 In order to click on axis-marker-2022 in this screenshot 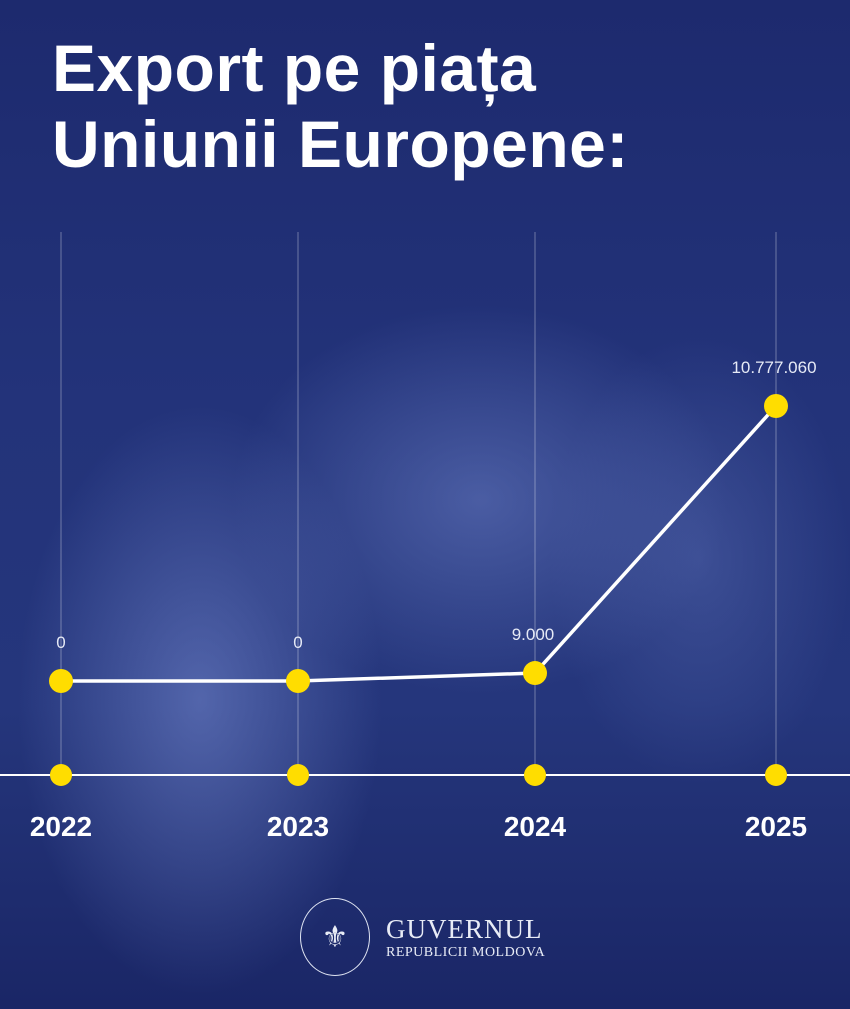, I will do `click(61, 775)`.